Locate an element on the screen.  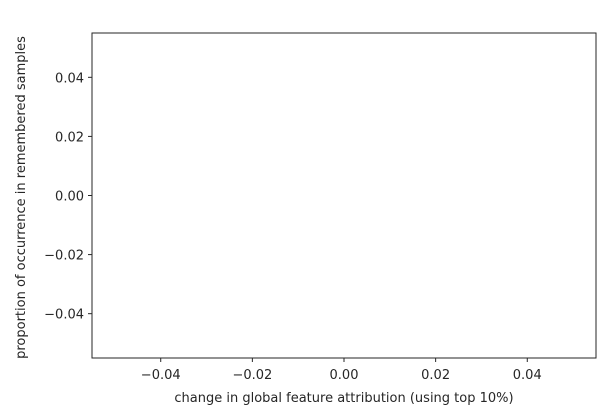
x-tick-label: −0.04 is located at coordinates (161, 375).